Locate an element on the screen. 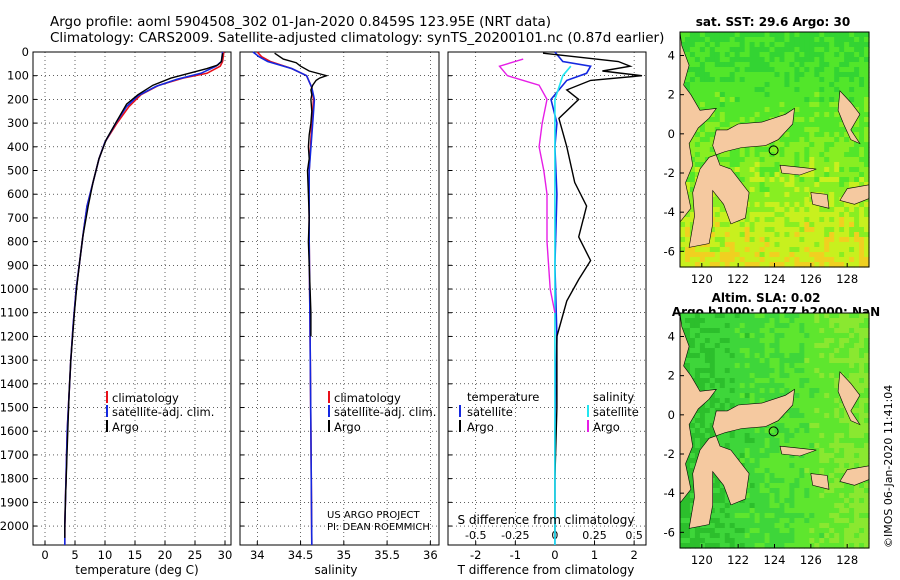 This screenshot has height=580, width=900. y-tick-label: 600 is located at coordinates (18, 194).